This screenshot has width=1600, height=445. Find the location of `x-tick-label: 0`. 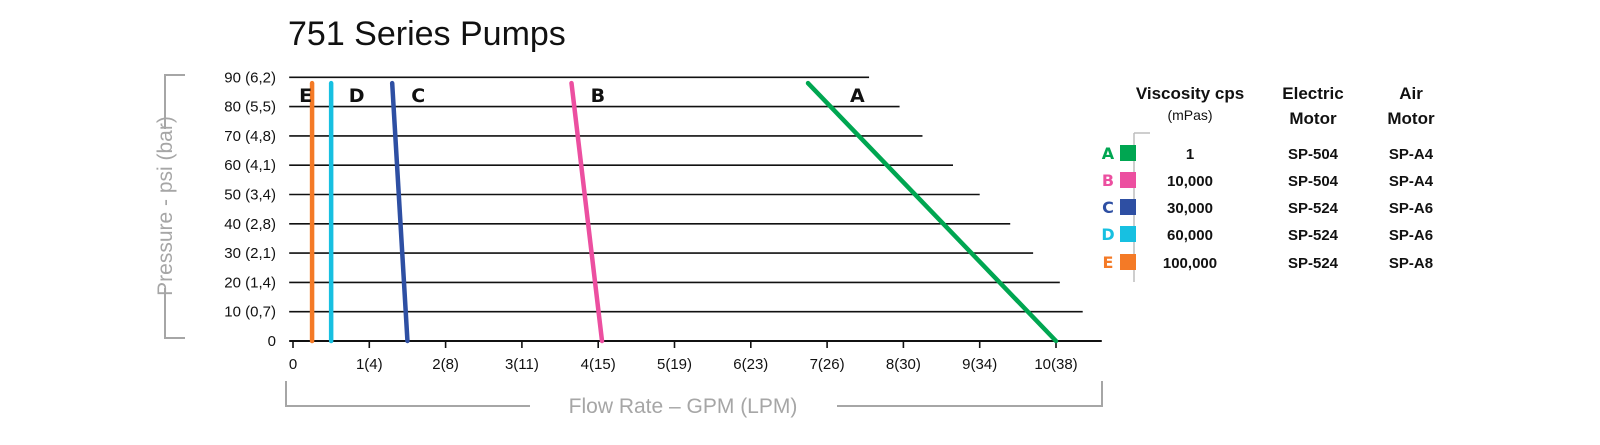

x-tick-label: 0 is located at coordinates (293, 364).